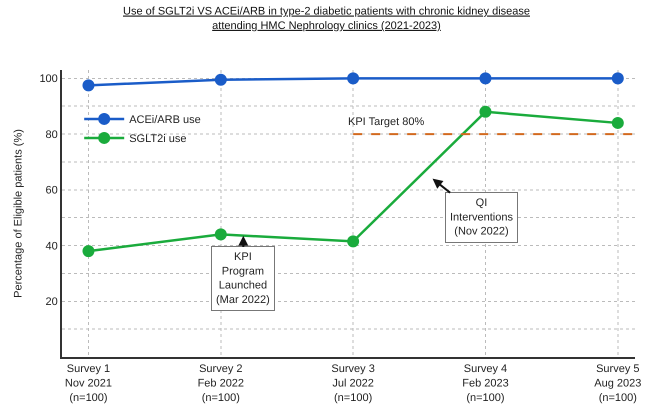 This screenshot has height=416, width=653. I want to click on annotation: KPI Program Launched (Mar 2022), so click(243, 278).